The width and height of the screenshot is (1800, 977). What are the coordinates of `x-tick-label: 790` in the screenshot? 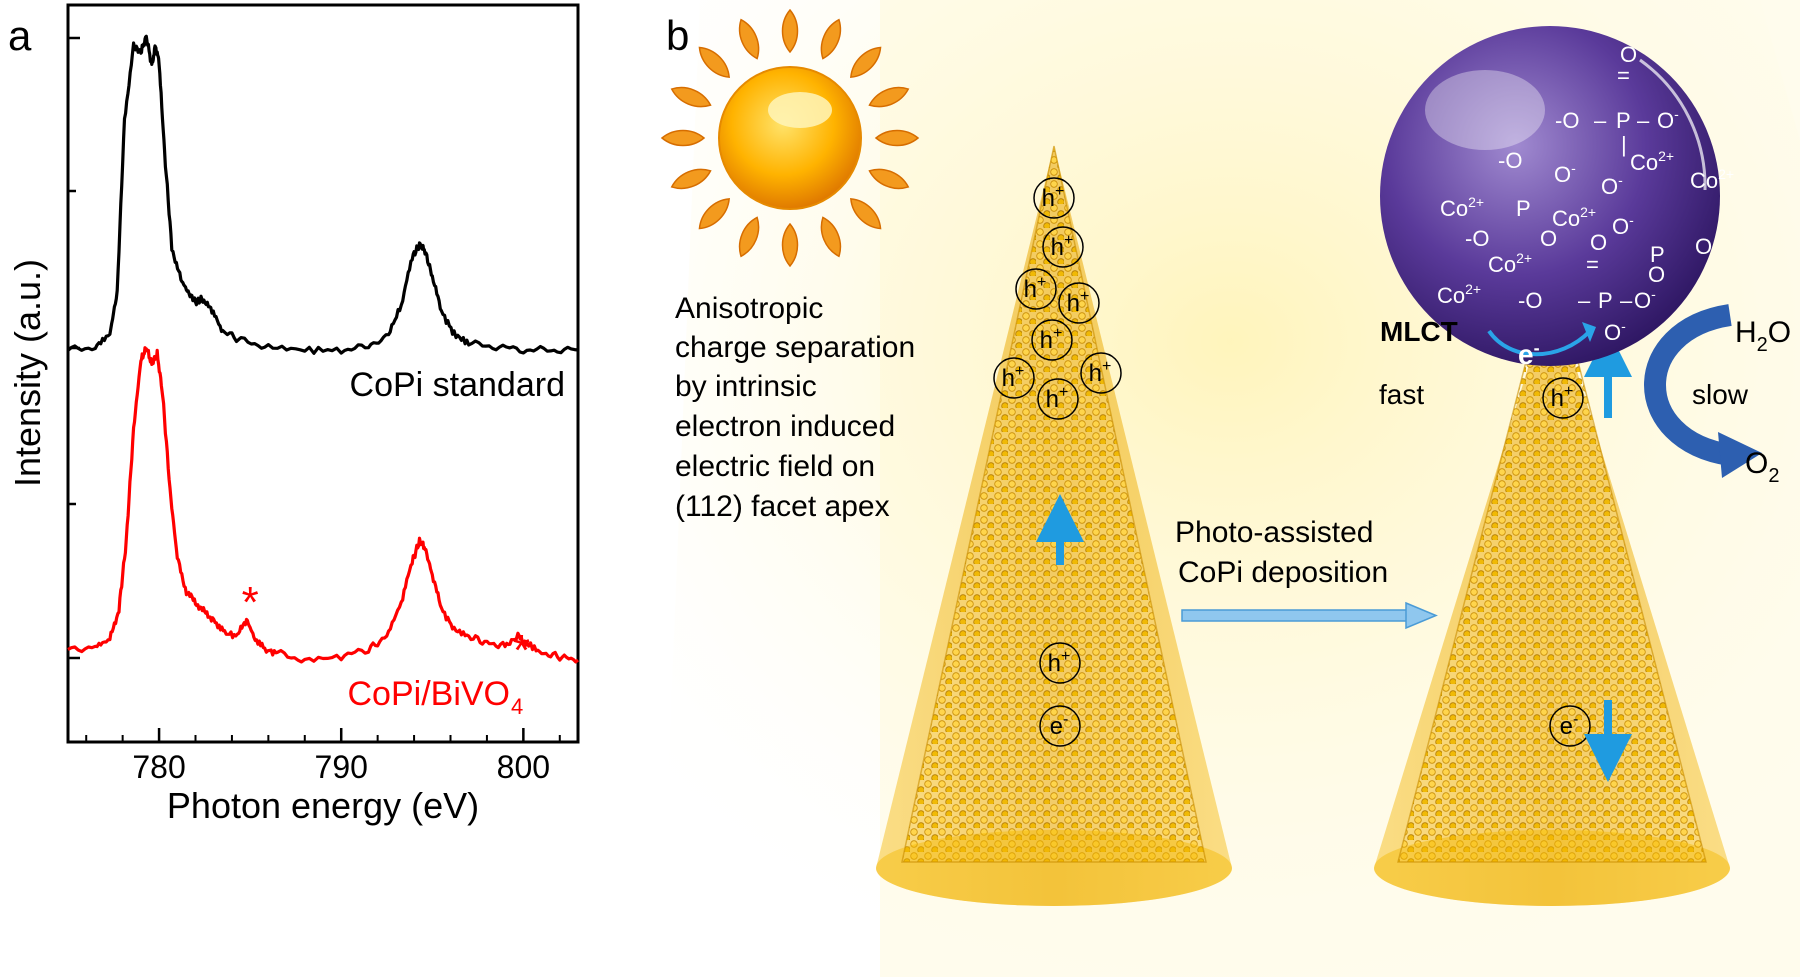 It's located at (341, 767).